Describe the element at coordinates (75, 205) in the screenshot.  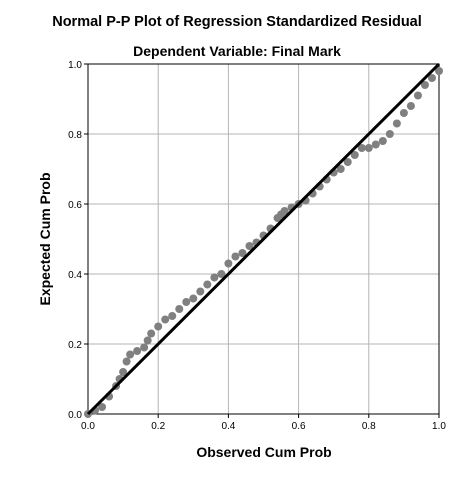
I see `y-tick-label: 0.6` at that location.